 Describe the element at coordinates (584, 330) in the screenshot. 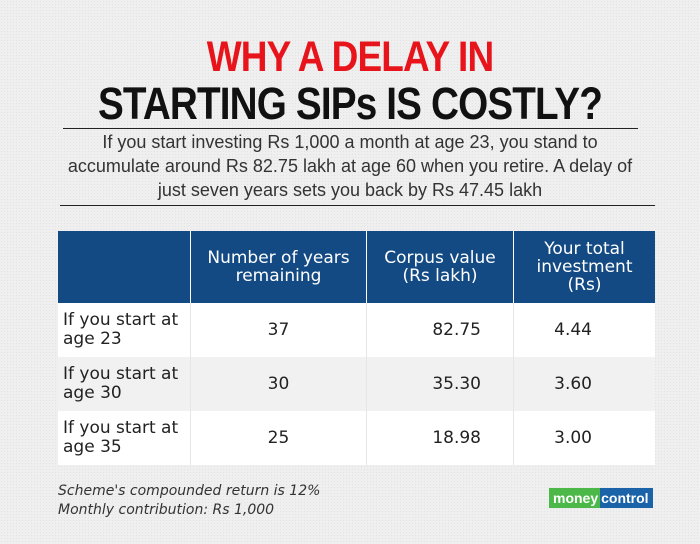

I see `cell-investment: 4.44` at that location.